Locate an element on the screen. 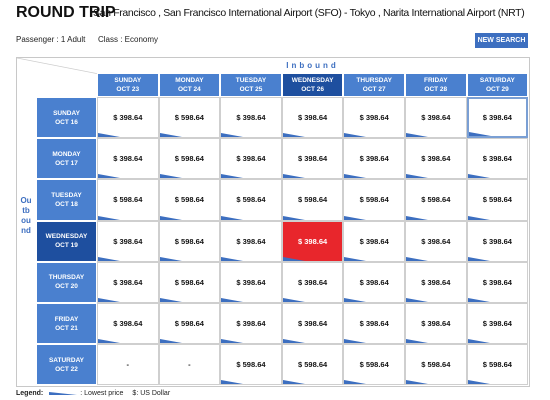 The image size is (550, 400). column-date: OCT 24 is located at coordinates (189, 89).